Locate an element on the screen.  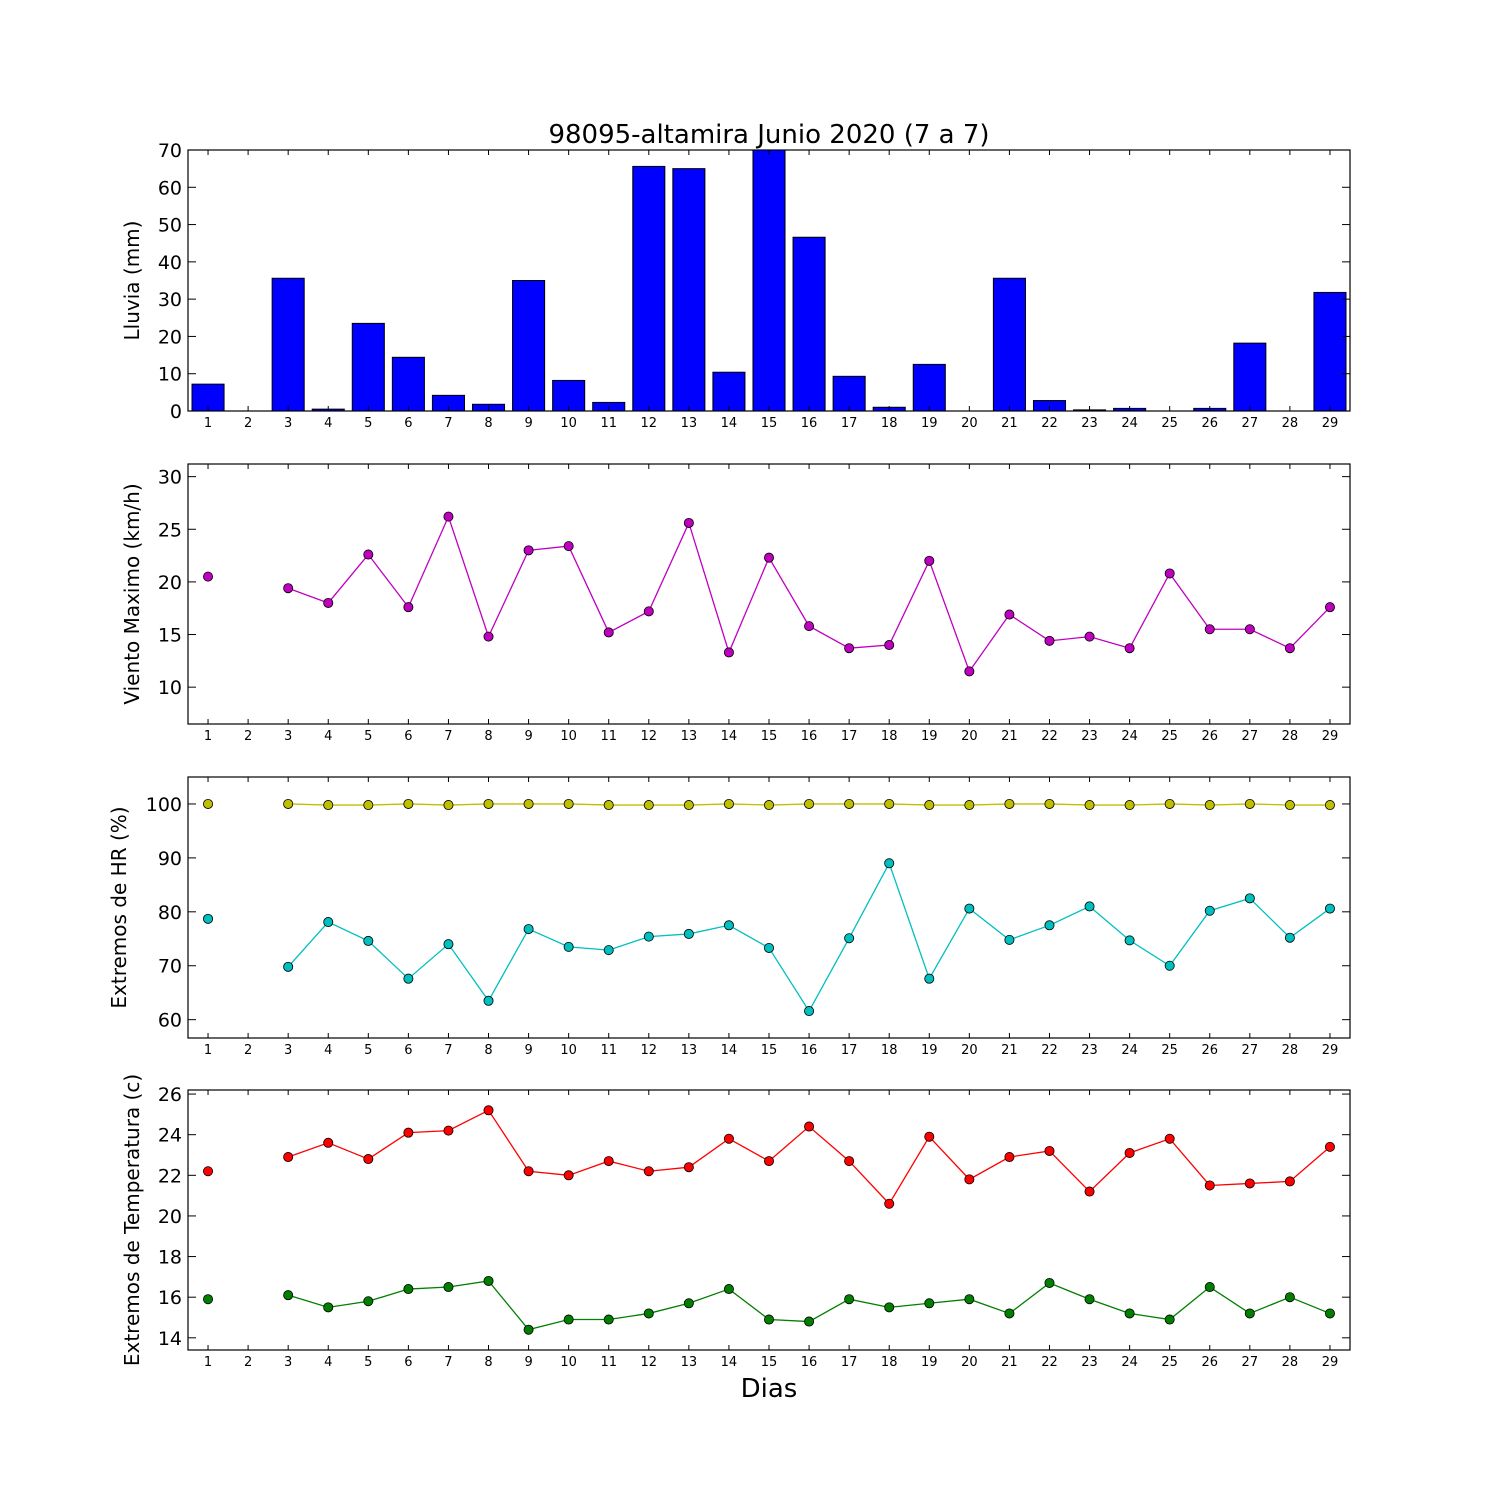
y-tick-label: 70 is located at coordinates (170, 151).